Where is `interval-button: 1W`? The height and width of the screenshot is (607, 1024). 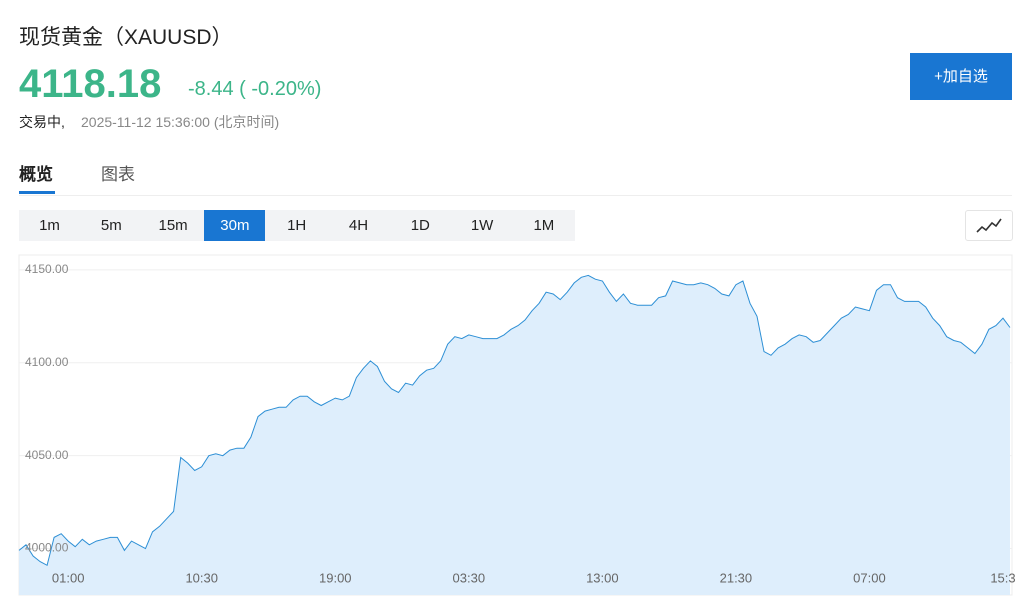
interval-button: 1W is located at coordinates (482, 225).